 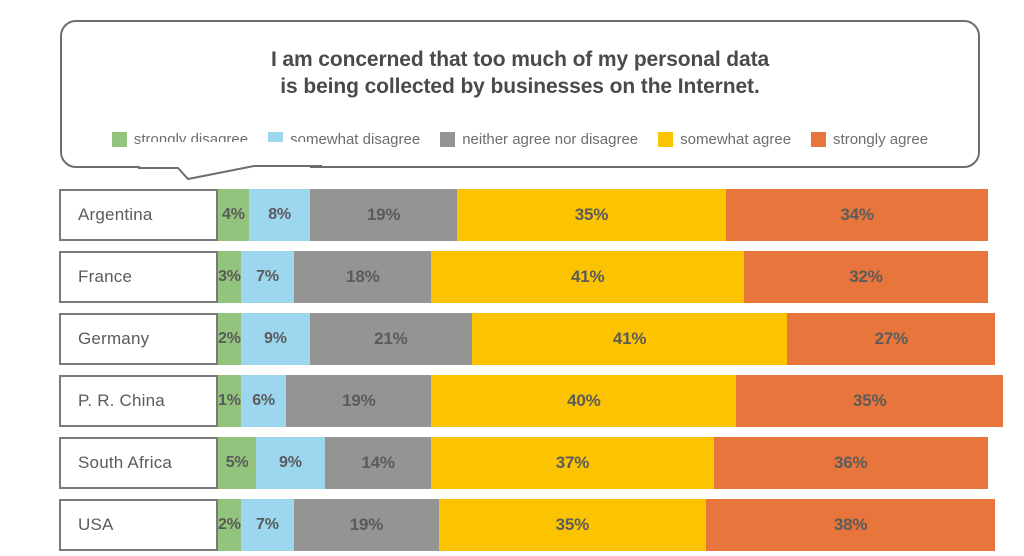 I want to click on callout-tail-icon, so click(x=230, y=161).